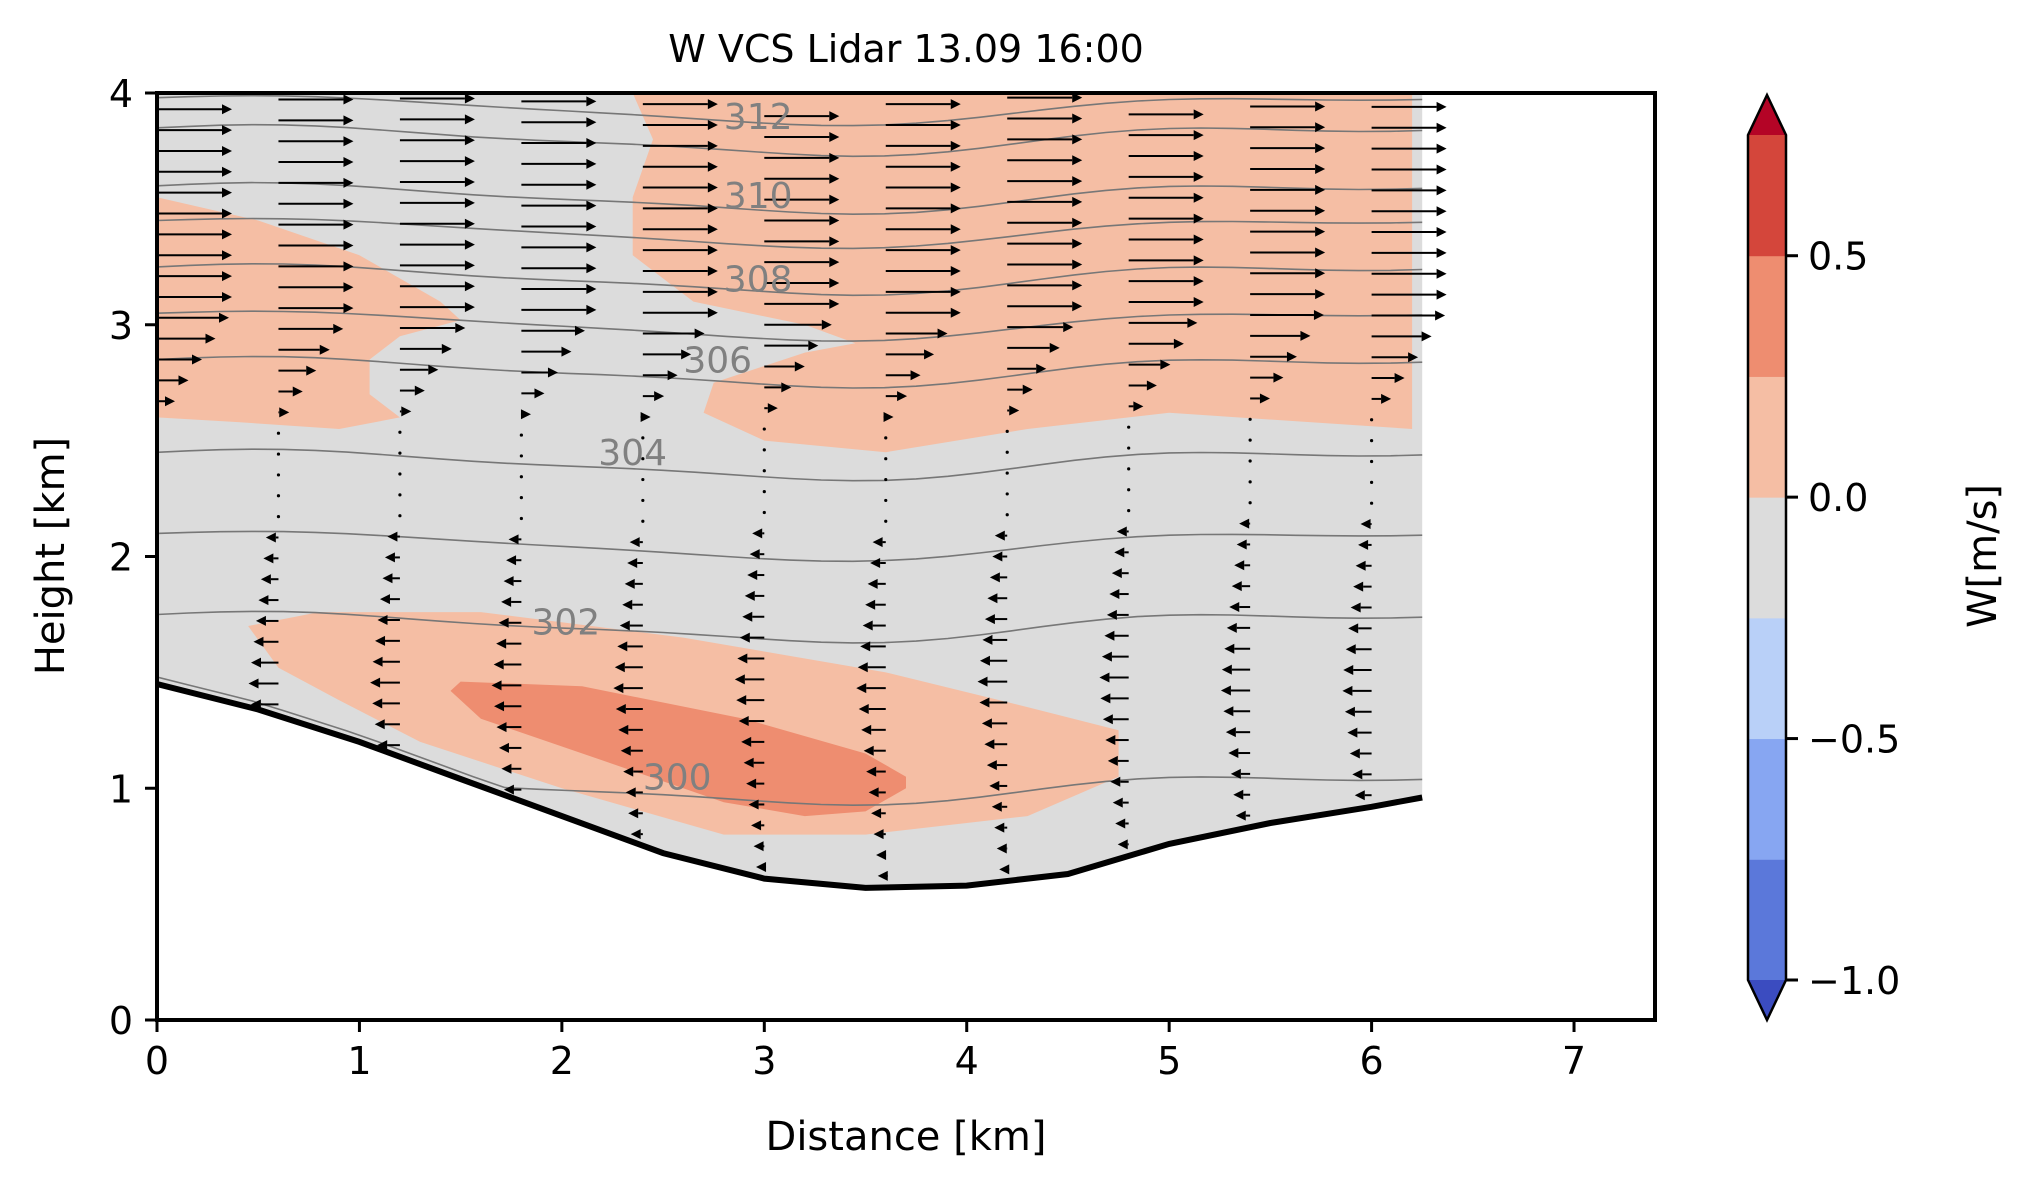 The image size is (2024, 1188). Describe the element at coordinates (1838, 498) in the screenshot. I see `colorbar-tick-label: 0.0` at that location.